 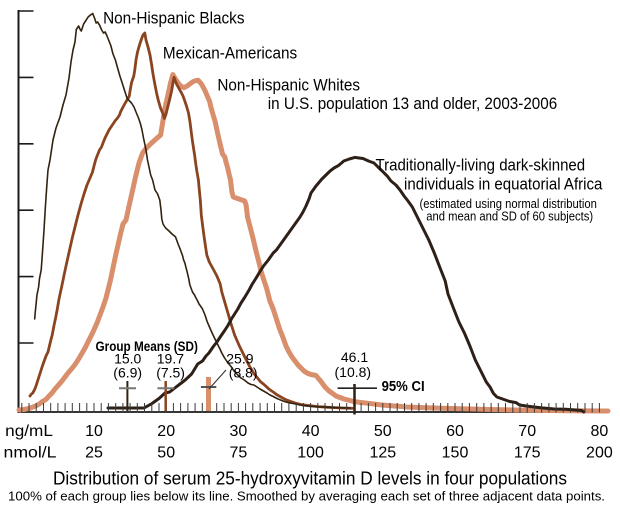 I want to click on svg-text: 60, so click(x=455, y=431).